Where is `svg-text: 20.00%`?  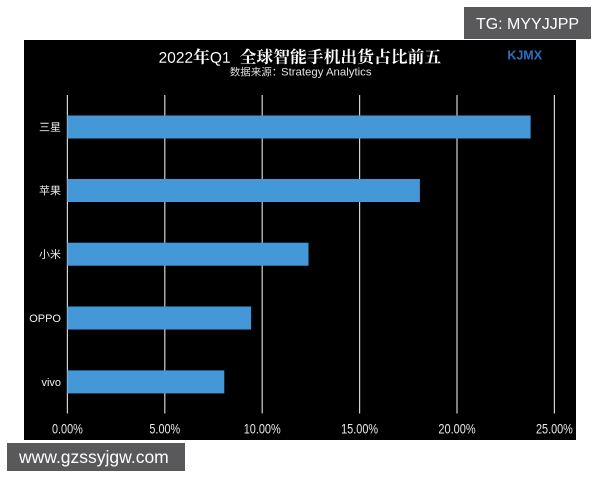
svg-text: 20.00% is located at coordinates (456, 428).